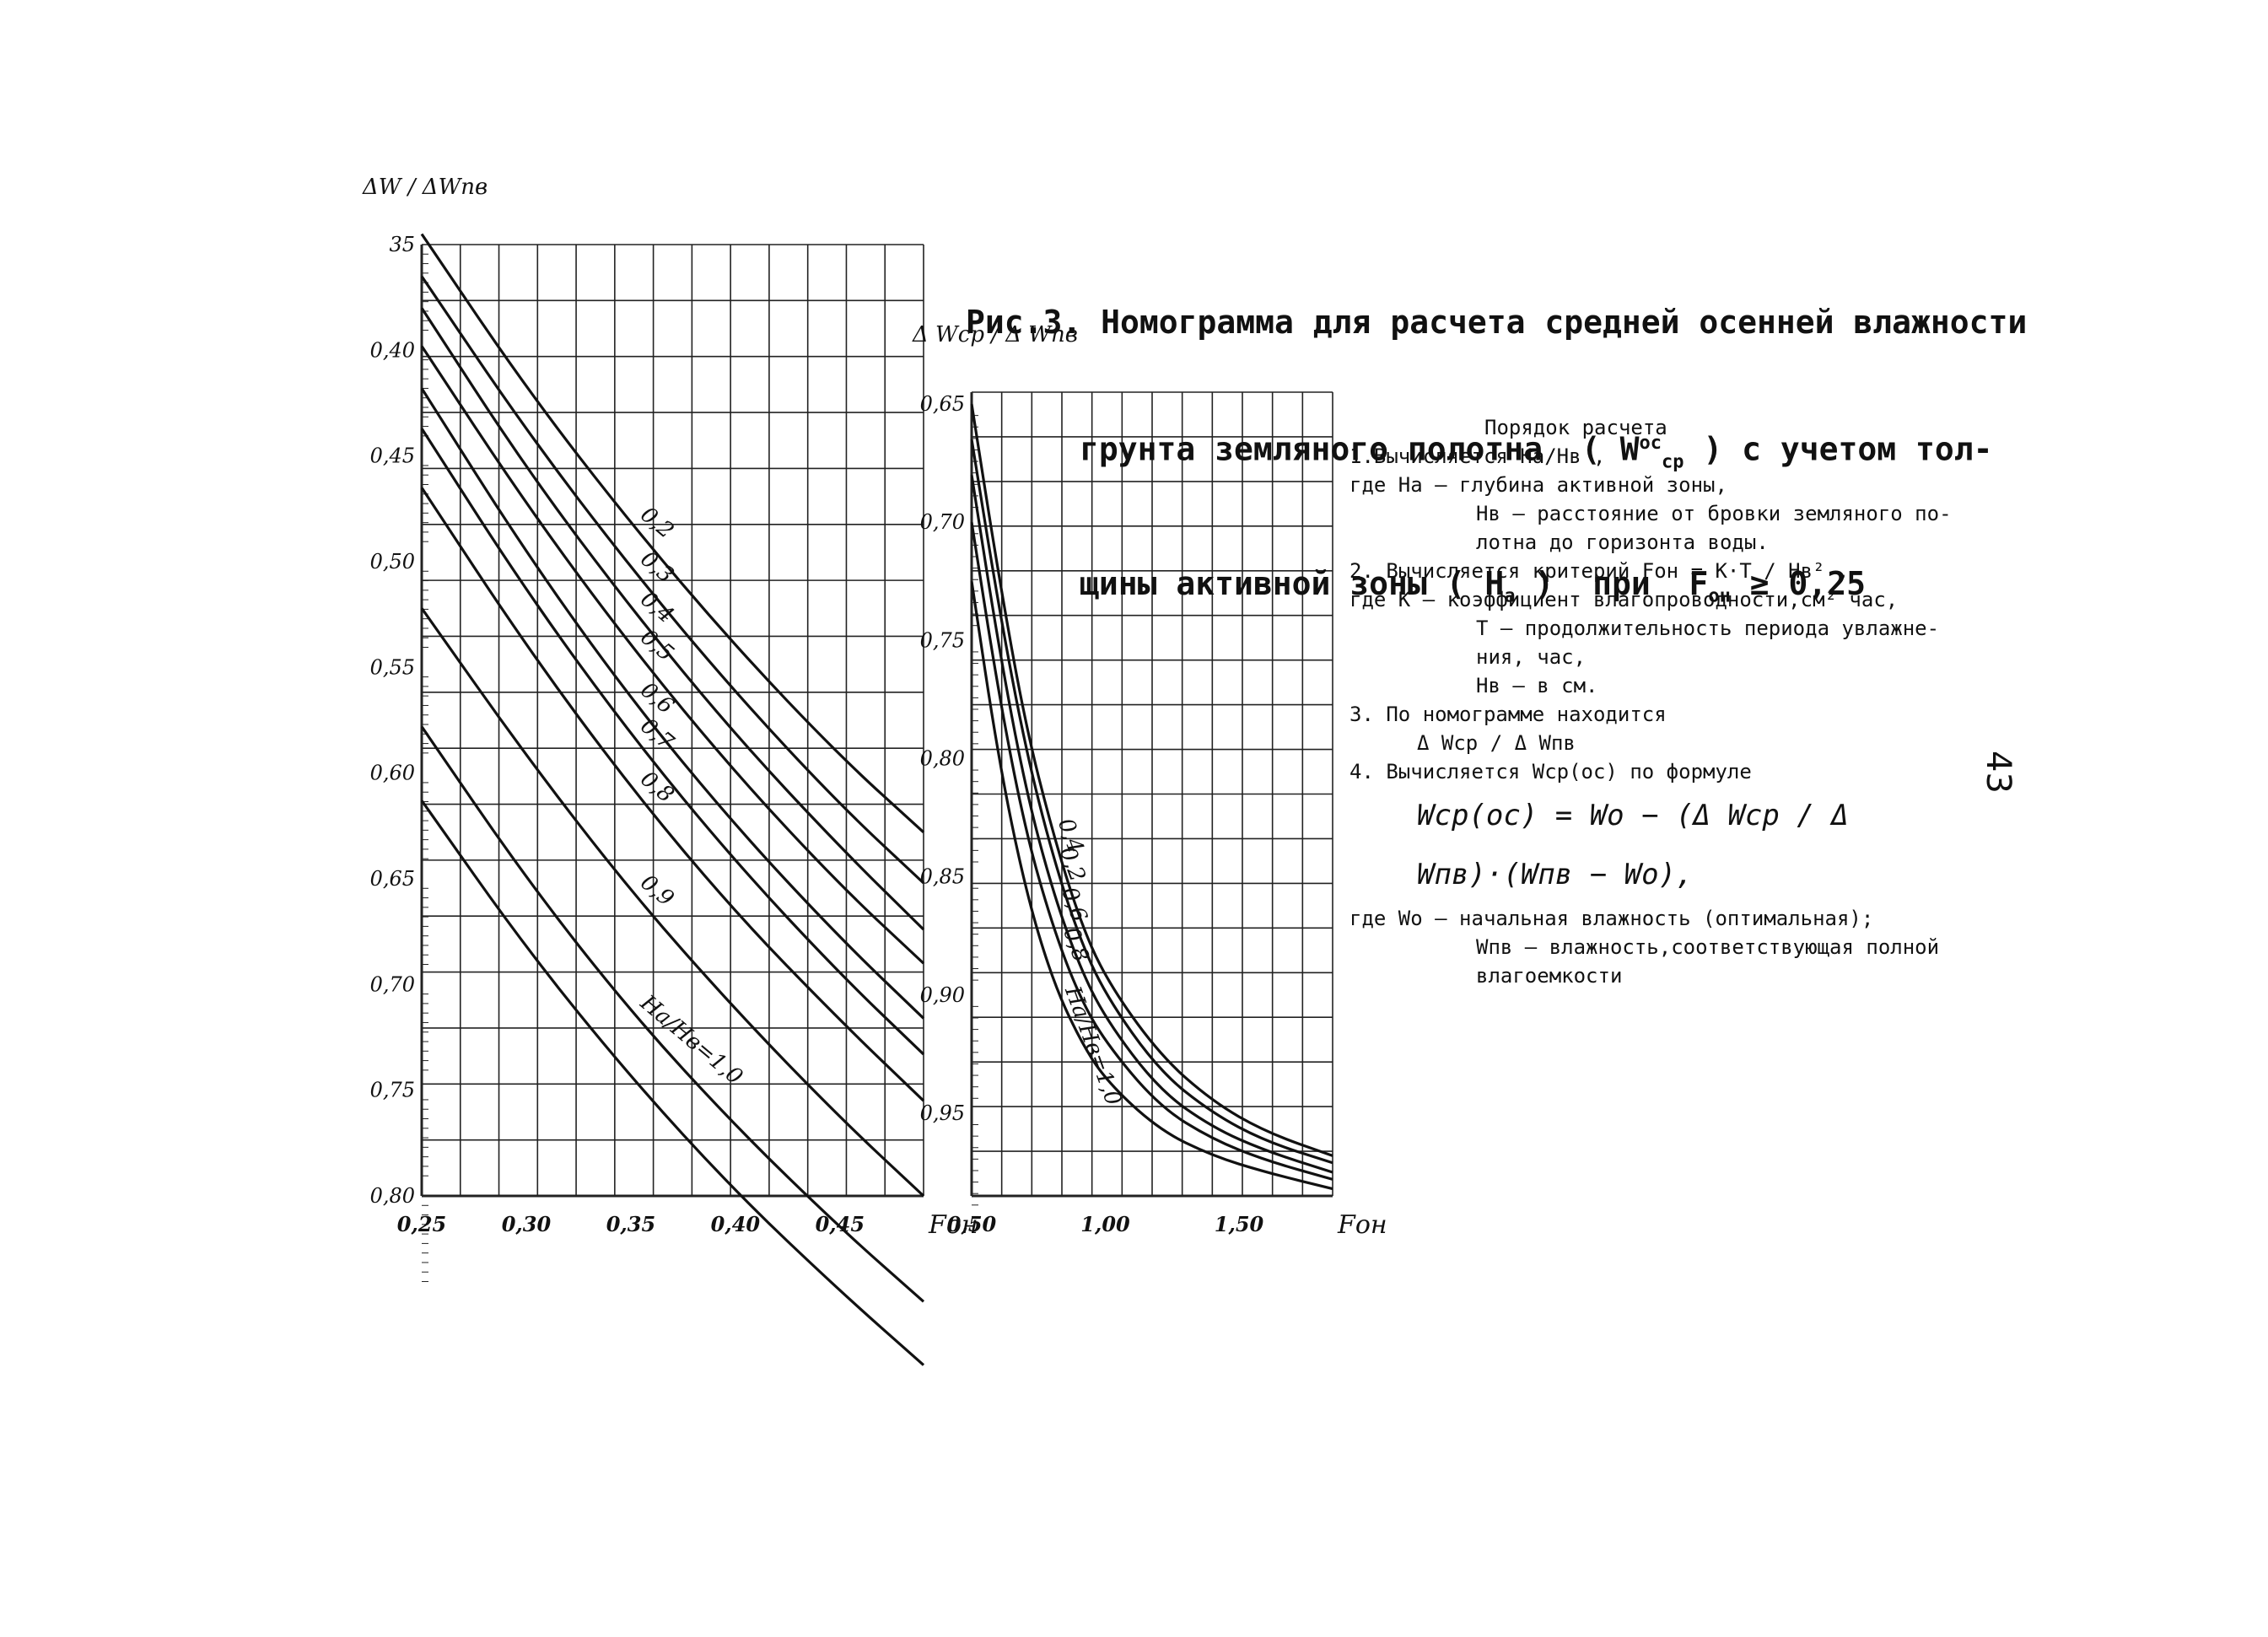  Describe the element at coordinates (972, 1224) in the screenshot. I see `x-tick-label: 0,50` at that location.